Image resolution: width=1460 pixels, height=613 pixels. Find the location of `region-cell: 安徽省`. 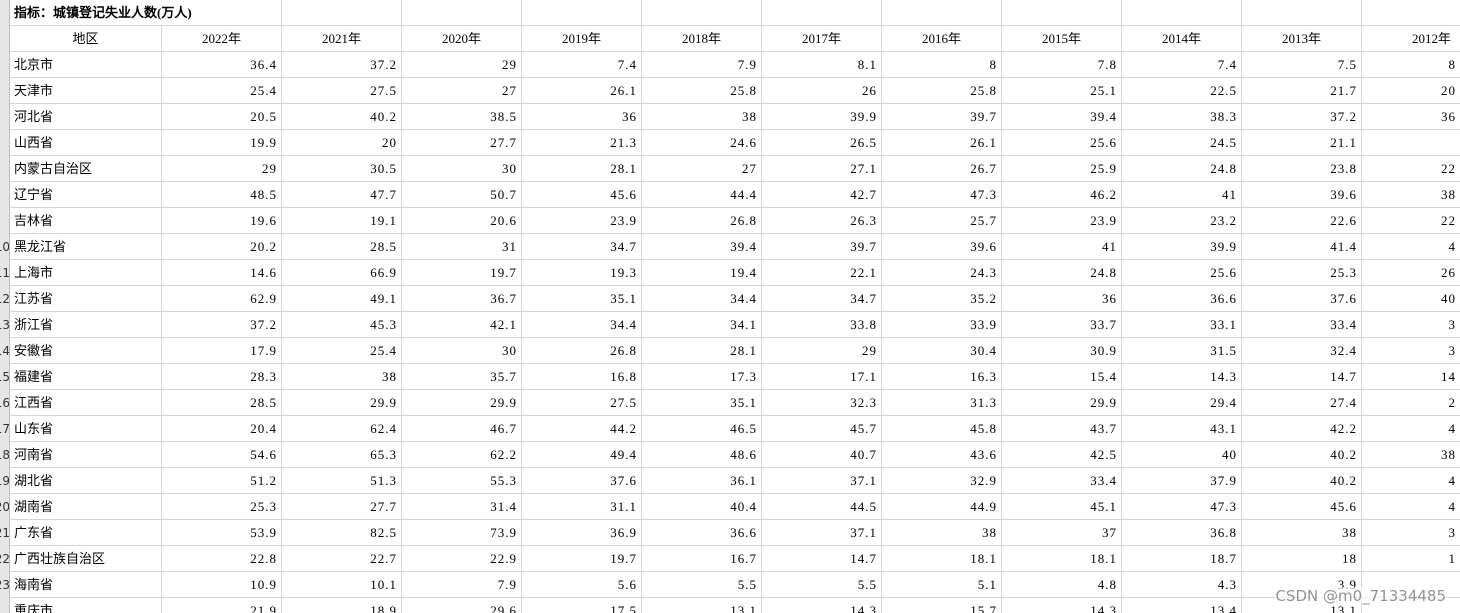

region-cell: 安徽省 is located at coordinates (86, 351).